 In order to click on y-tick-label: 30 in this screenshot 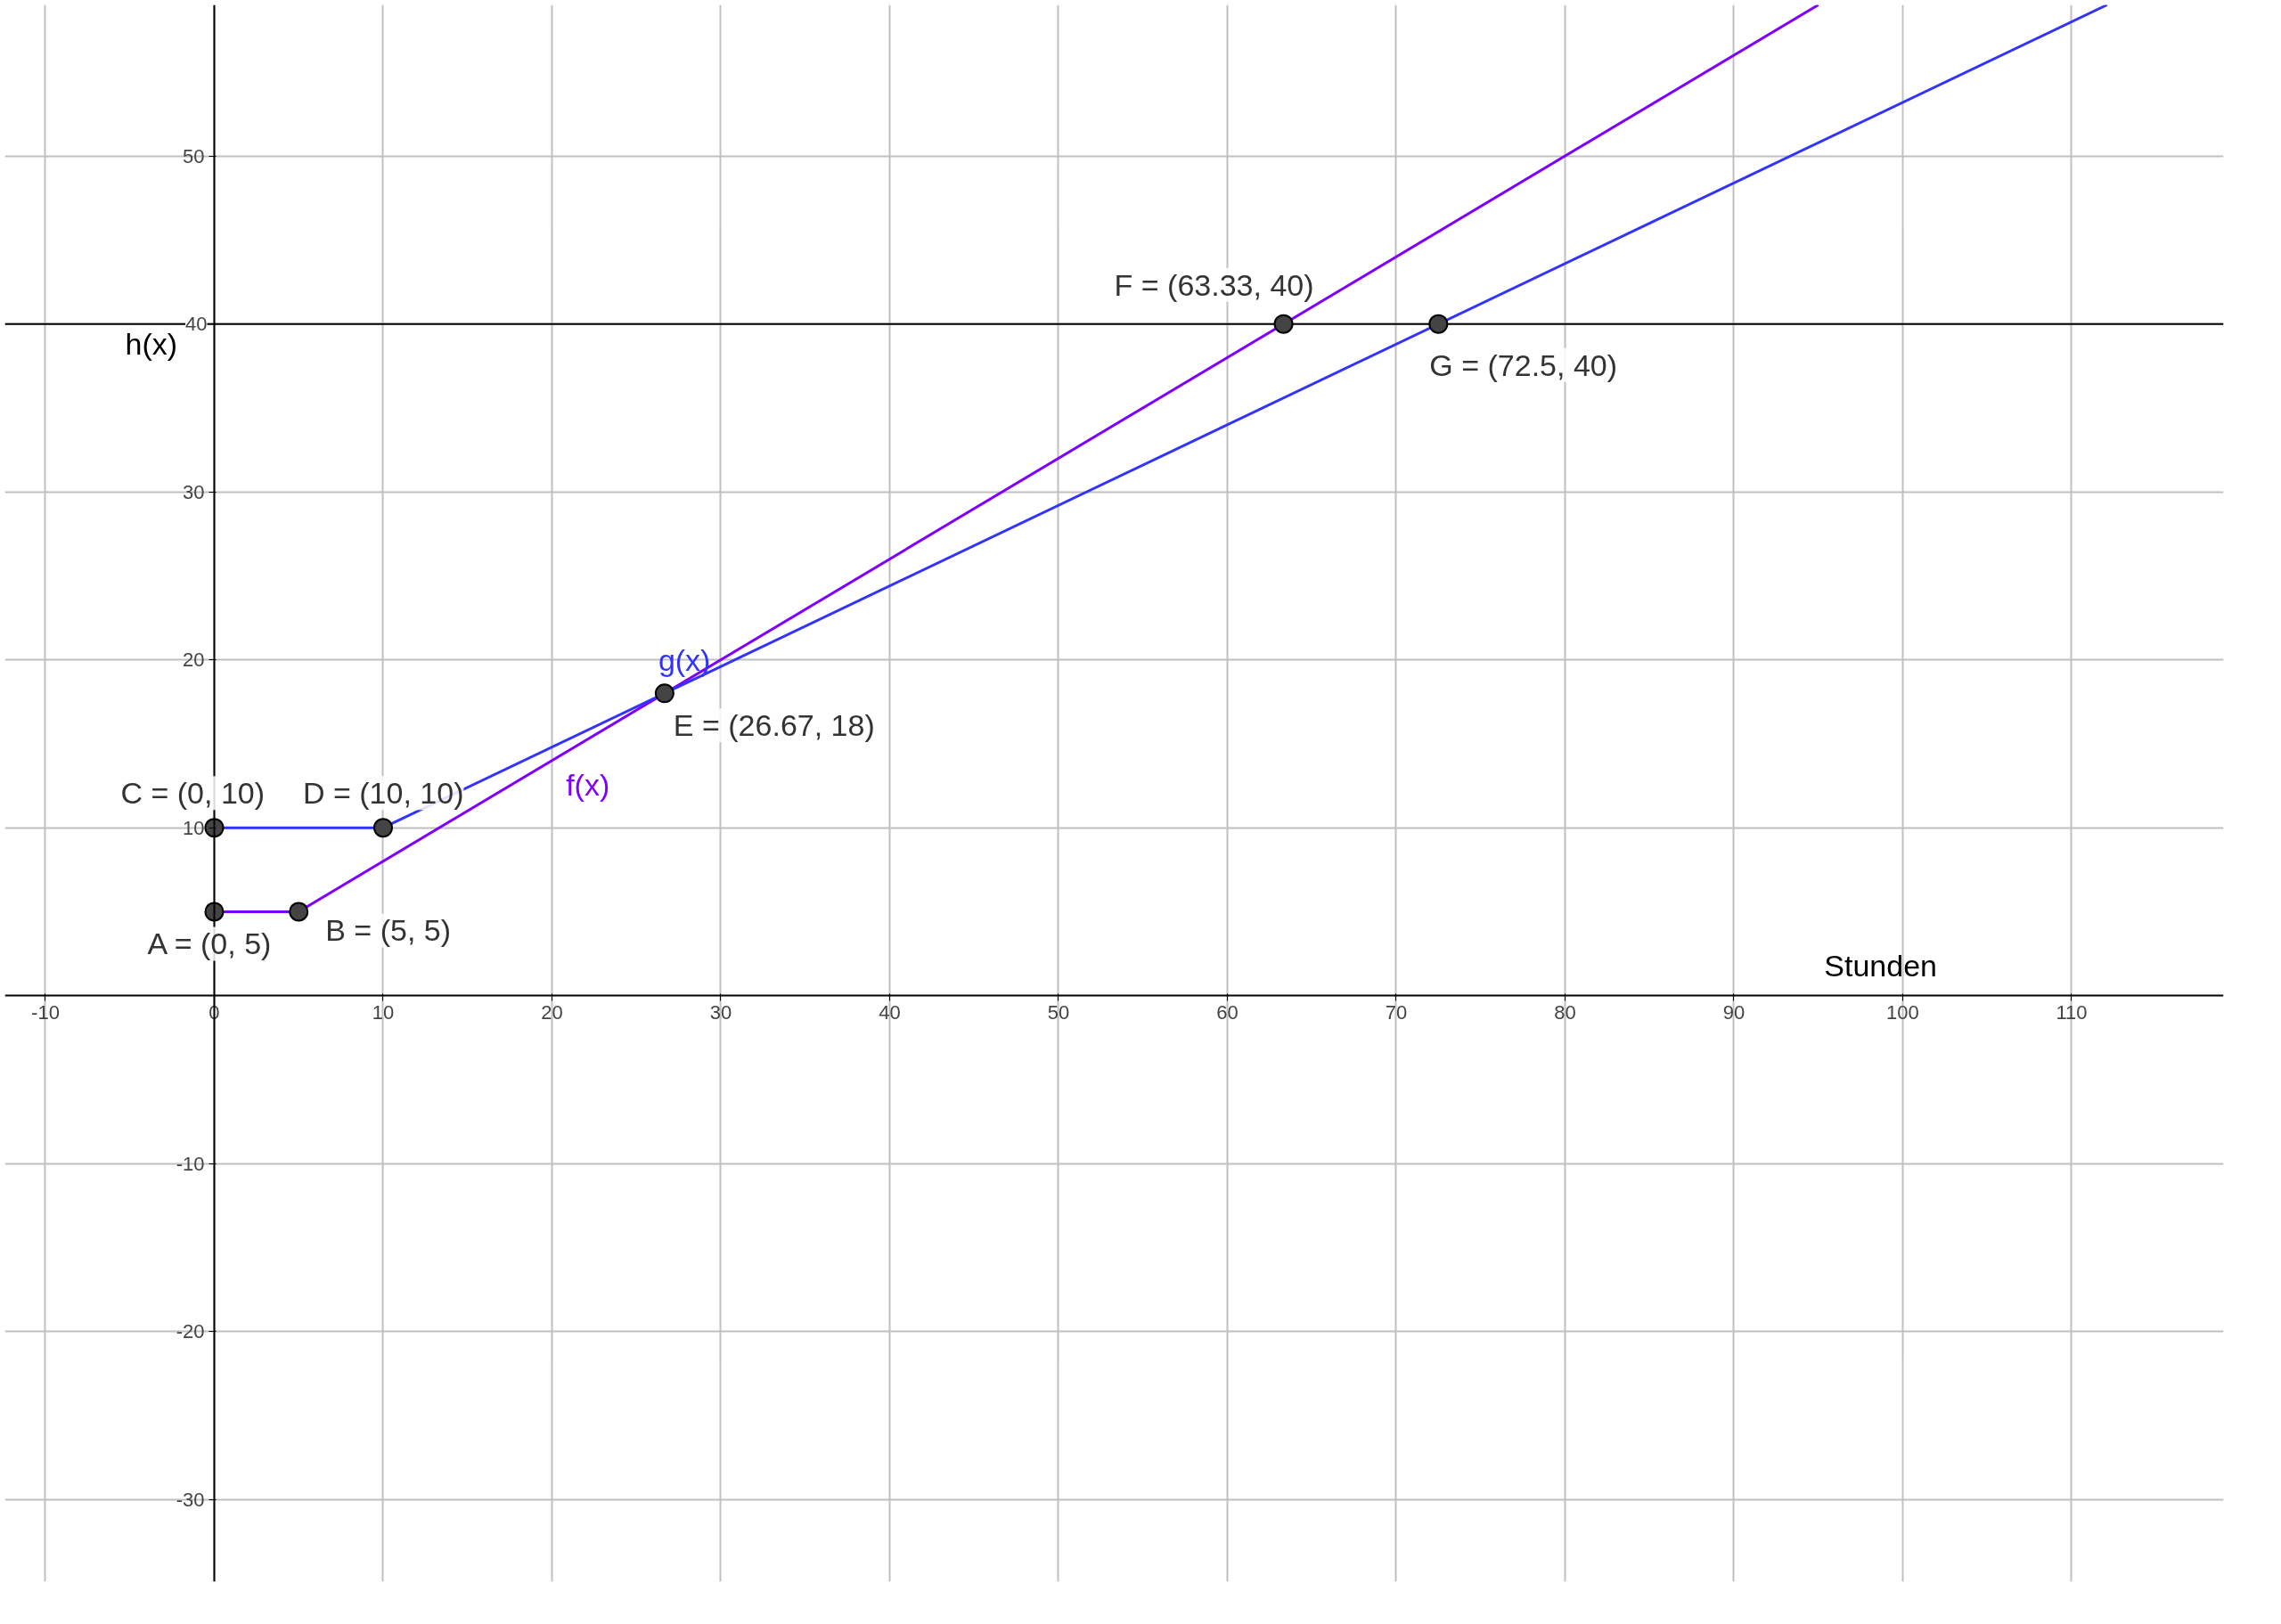, I will do `click(194, 491)`.